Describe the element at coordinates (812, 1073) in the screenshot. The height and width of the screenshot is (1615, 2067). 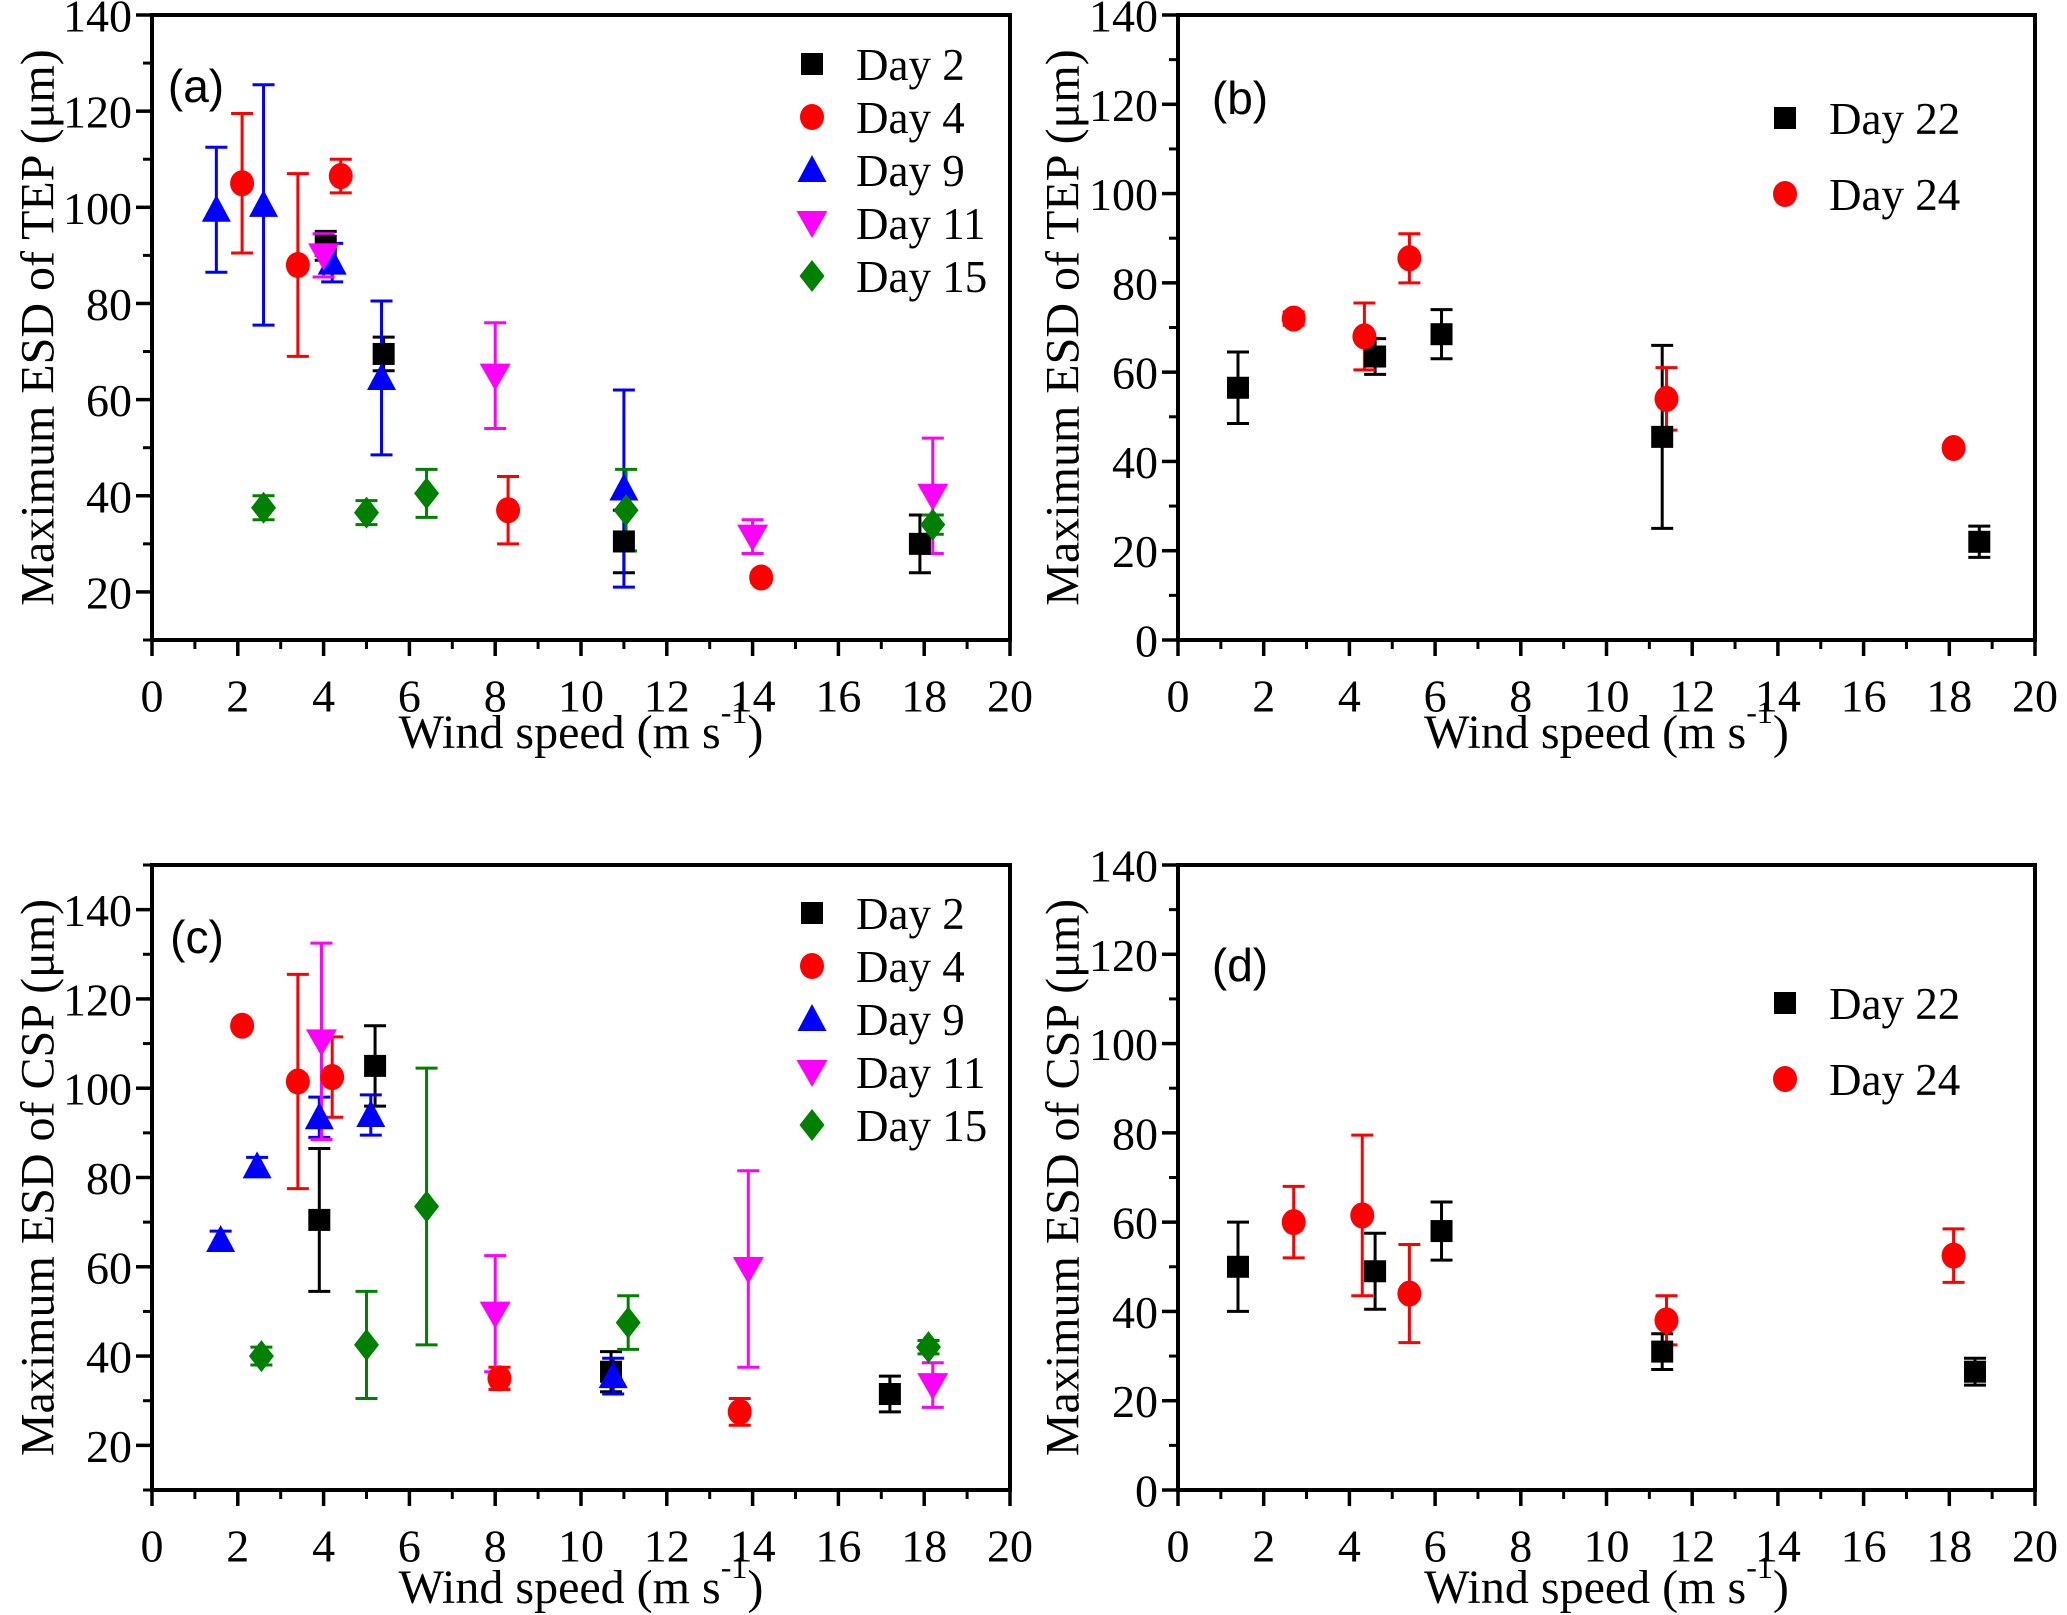
I see `legend-marker-triangle-down` at that location.